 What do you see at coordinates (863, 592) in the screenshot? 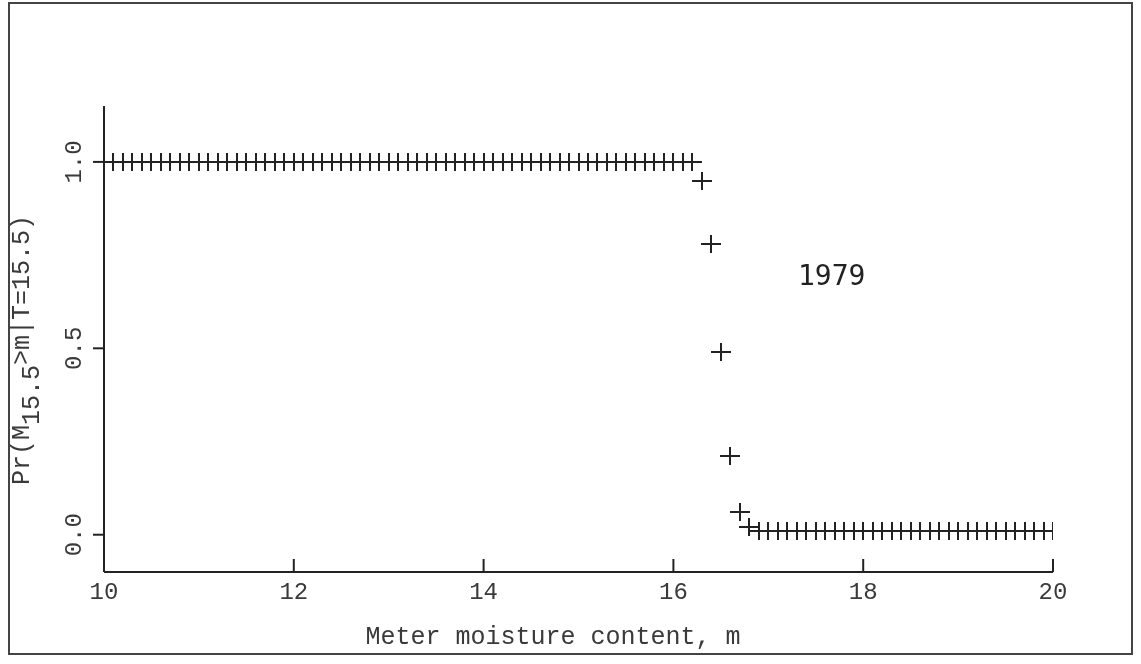
I see `x-tick-label: 18` at bounding box center [863, 592].